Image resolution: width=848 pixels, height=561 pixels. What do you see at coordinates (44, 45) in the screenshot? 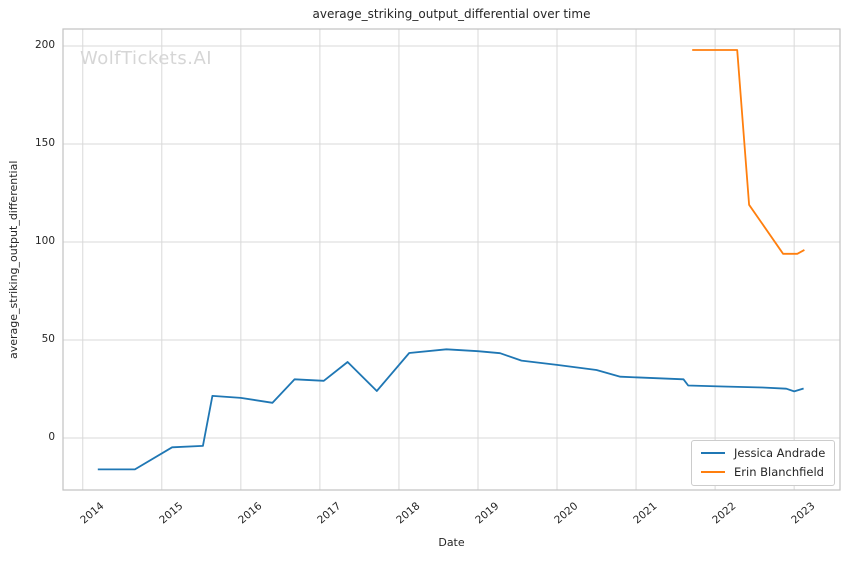
I see `y-tick-label: 200` at bounding box center [44, 45].